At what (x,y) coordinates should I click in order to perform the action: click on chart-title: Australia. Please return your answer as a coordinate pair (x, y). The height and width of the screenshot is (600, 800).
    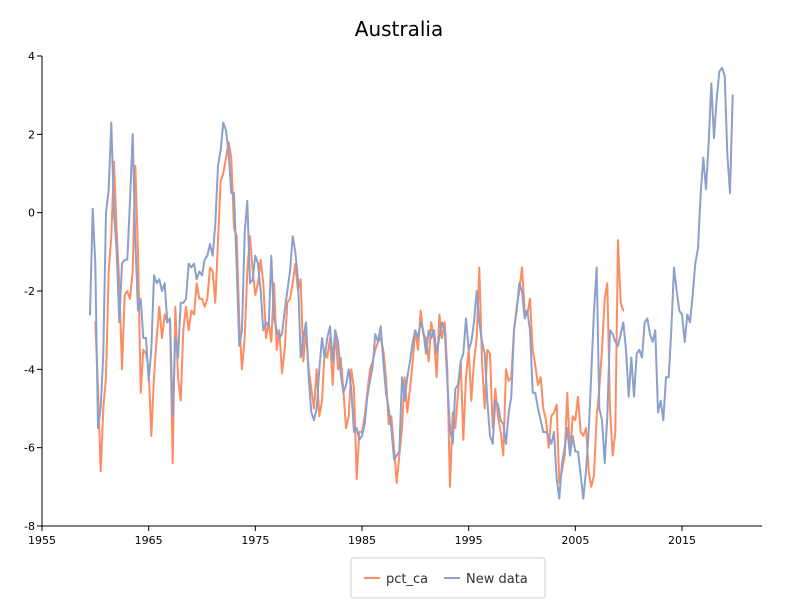
    Looking at the image, I should click on (399, 29).